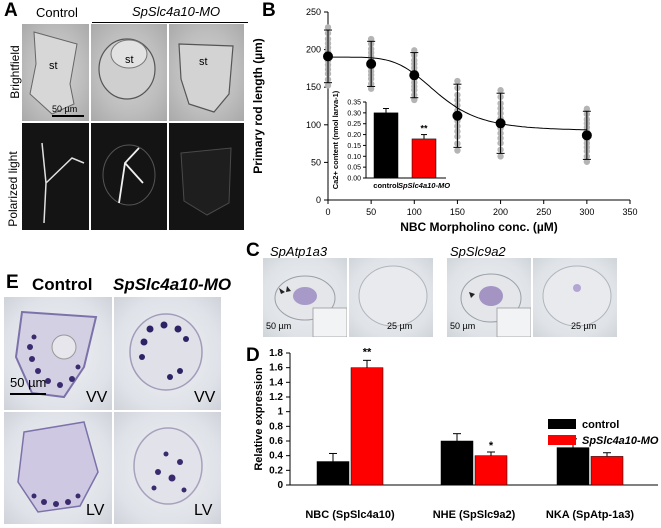 This screenshot has width=661, height=528. What do you see at coordinates (620, 441) in the screenshot?
I see `chart-d-legend-label: SpSlc4a10-MO` at bounding box center [620, 441].